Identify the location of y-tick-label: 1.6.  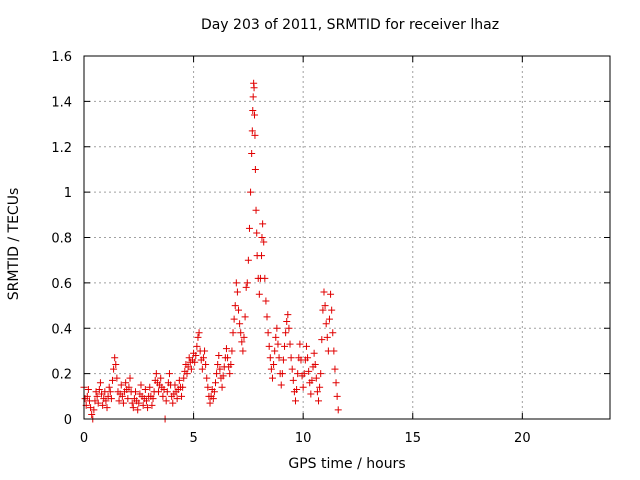
(61, 57).